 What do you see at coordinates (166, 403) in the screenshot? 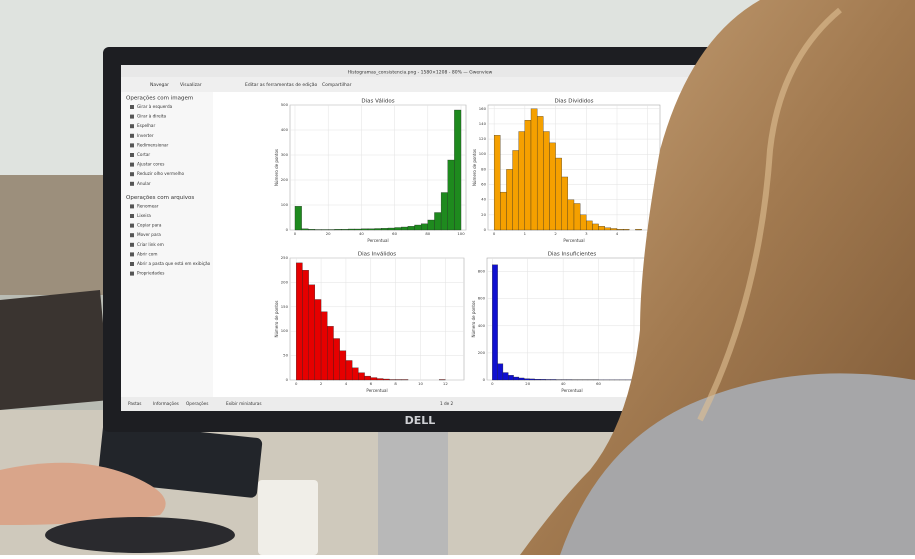
I see `status-item: Informações` at bounding box center [166, 403].